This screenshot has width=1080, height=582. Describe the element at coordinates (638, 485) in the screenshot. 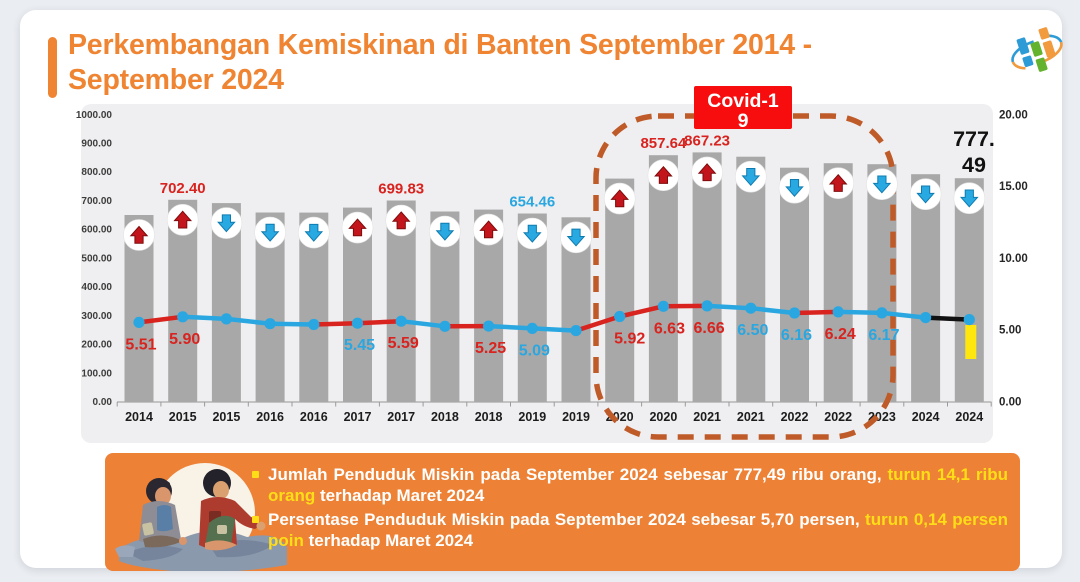

I see `bullet1-highlight: turun 14,1 ribu orang` at that location.